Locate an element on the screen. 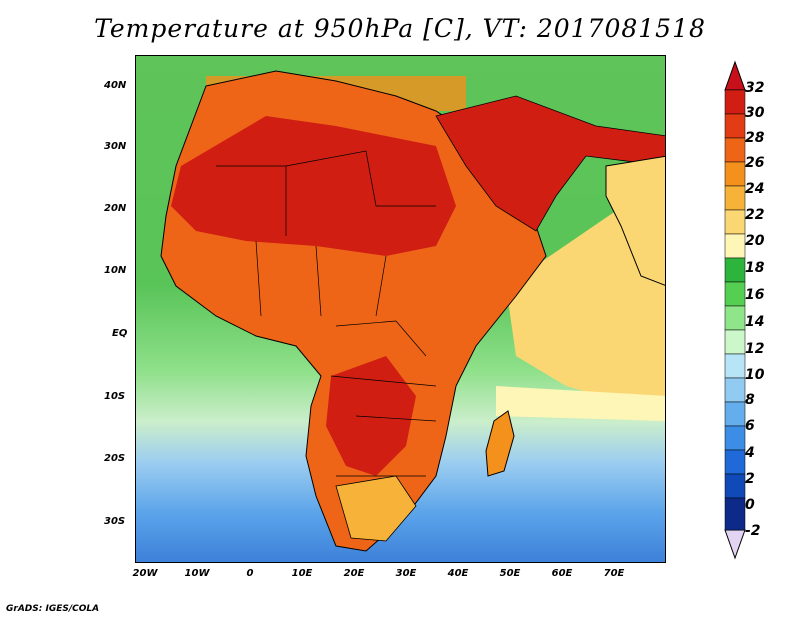 Image resolution: width=800 pixels, height=618 pixels. lon-label: 10W is located at coordinates (197, 573).